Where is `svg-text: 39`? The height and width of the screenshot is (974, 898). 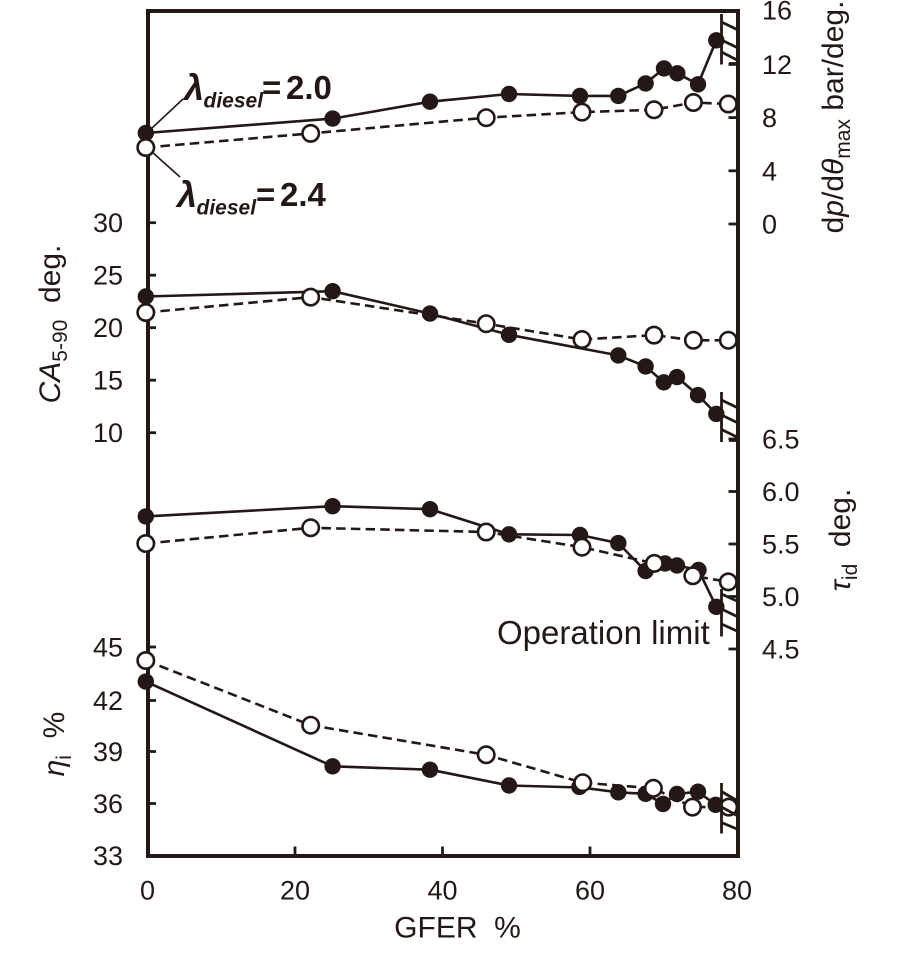 svg-text: 39 is located at coordinates (108, 752).